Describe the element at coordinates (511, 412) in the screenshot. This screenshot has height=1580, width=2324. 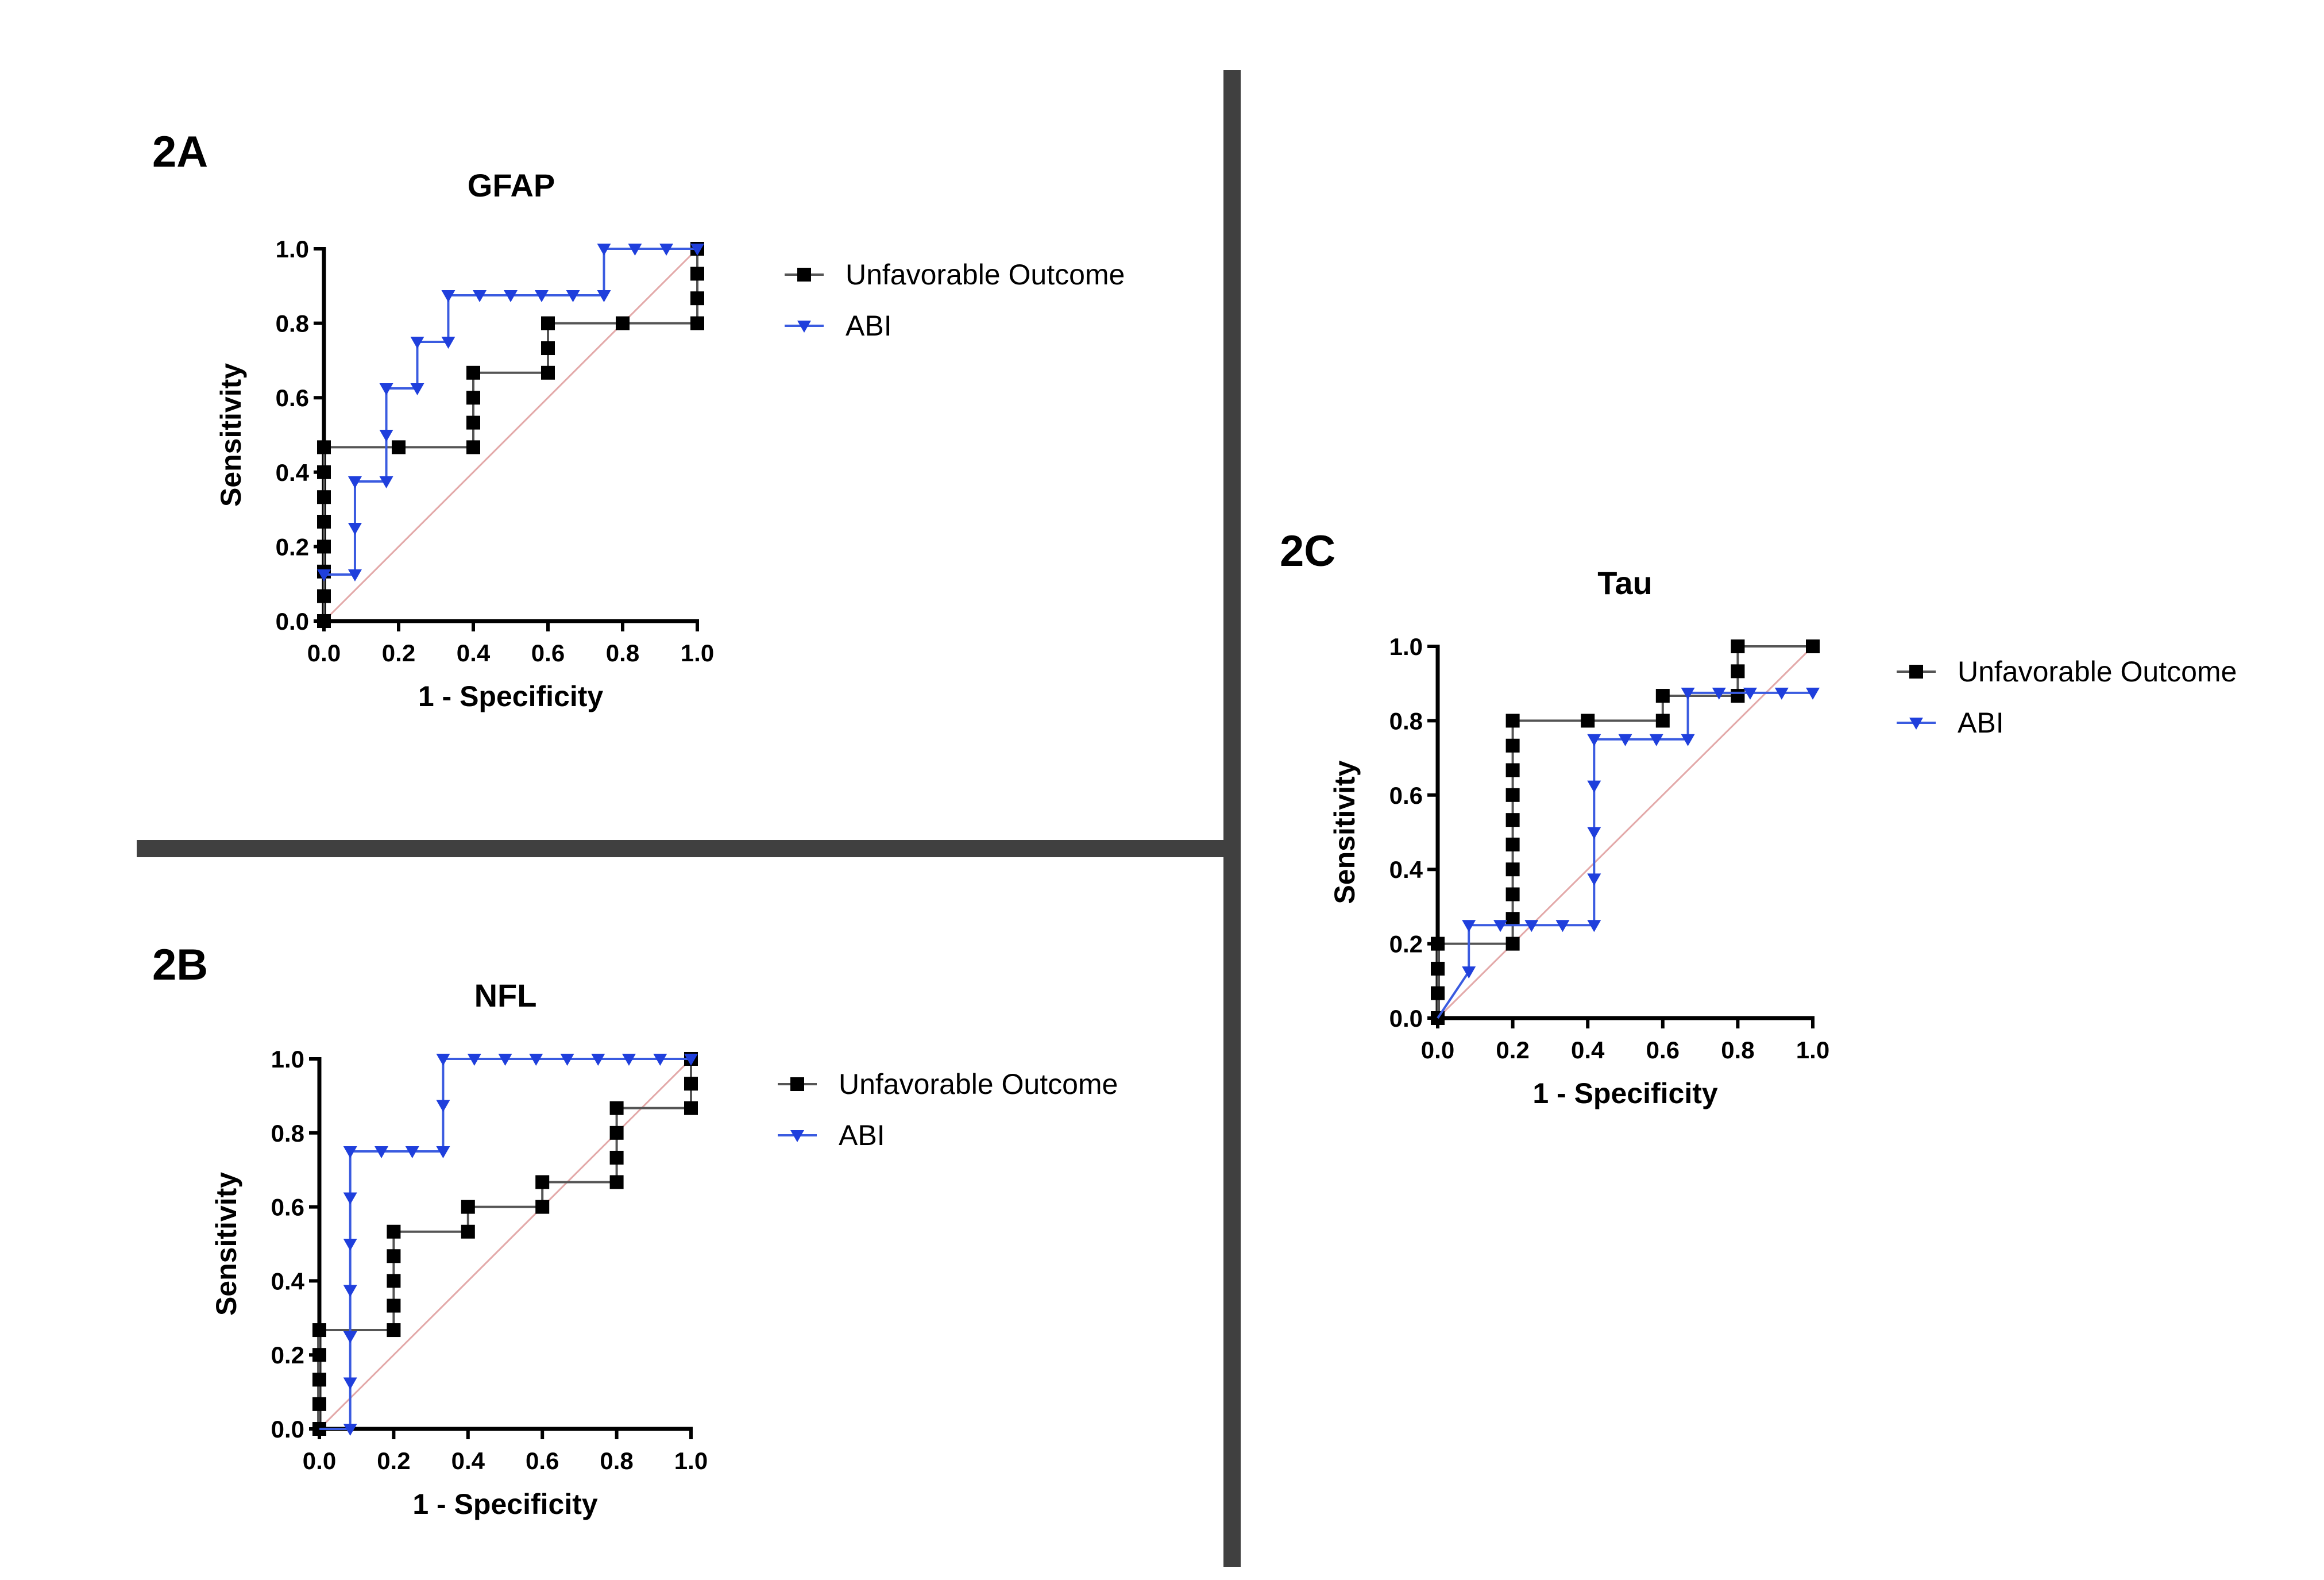
I see `series-line-abi` at that location.